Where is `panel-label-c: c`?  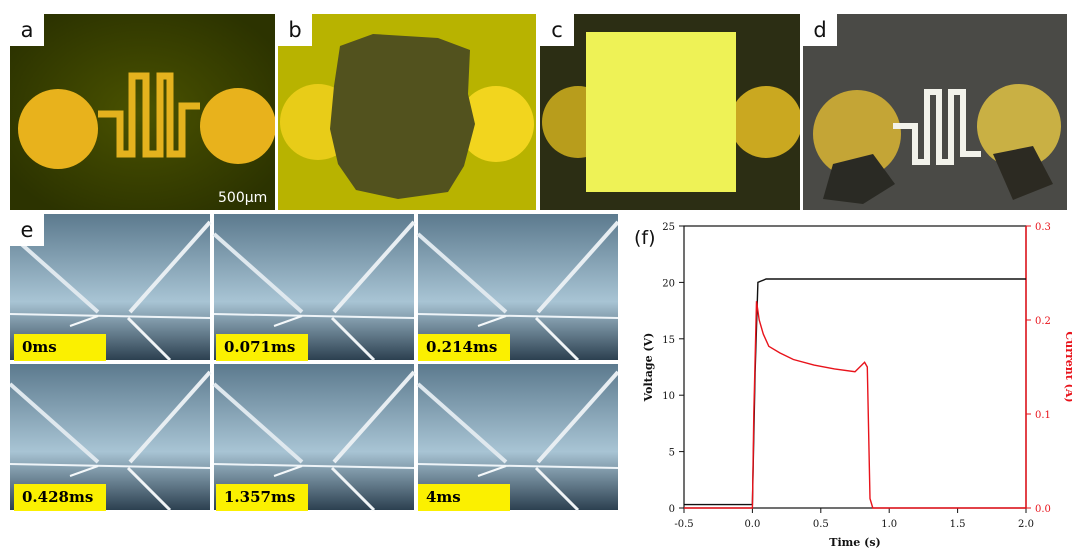
panel-label-c: c is located at coordinates (557, 30).